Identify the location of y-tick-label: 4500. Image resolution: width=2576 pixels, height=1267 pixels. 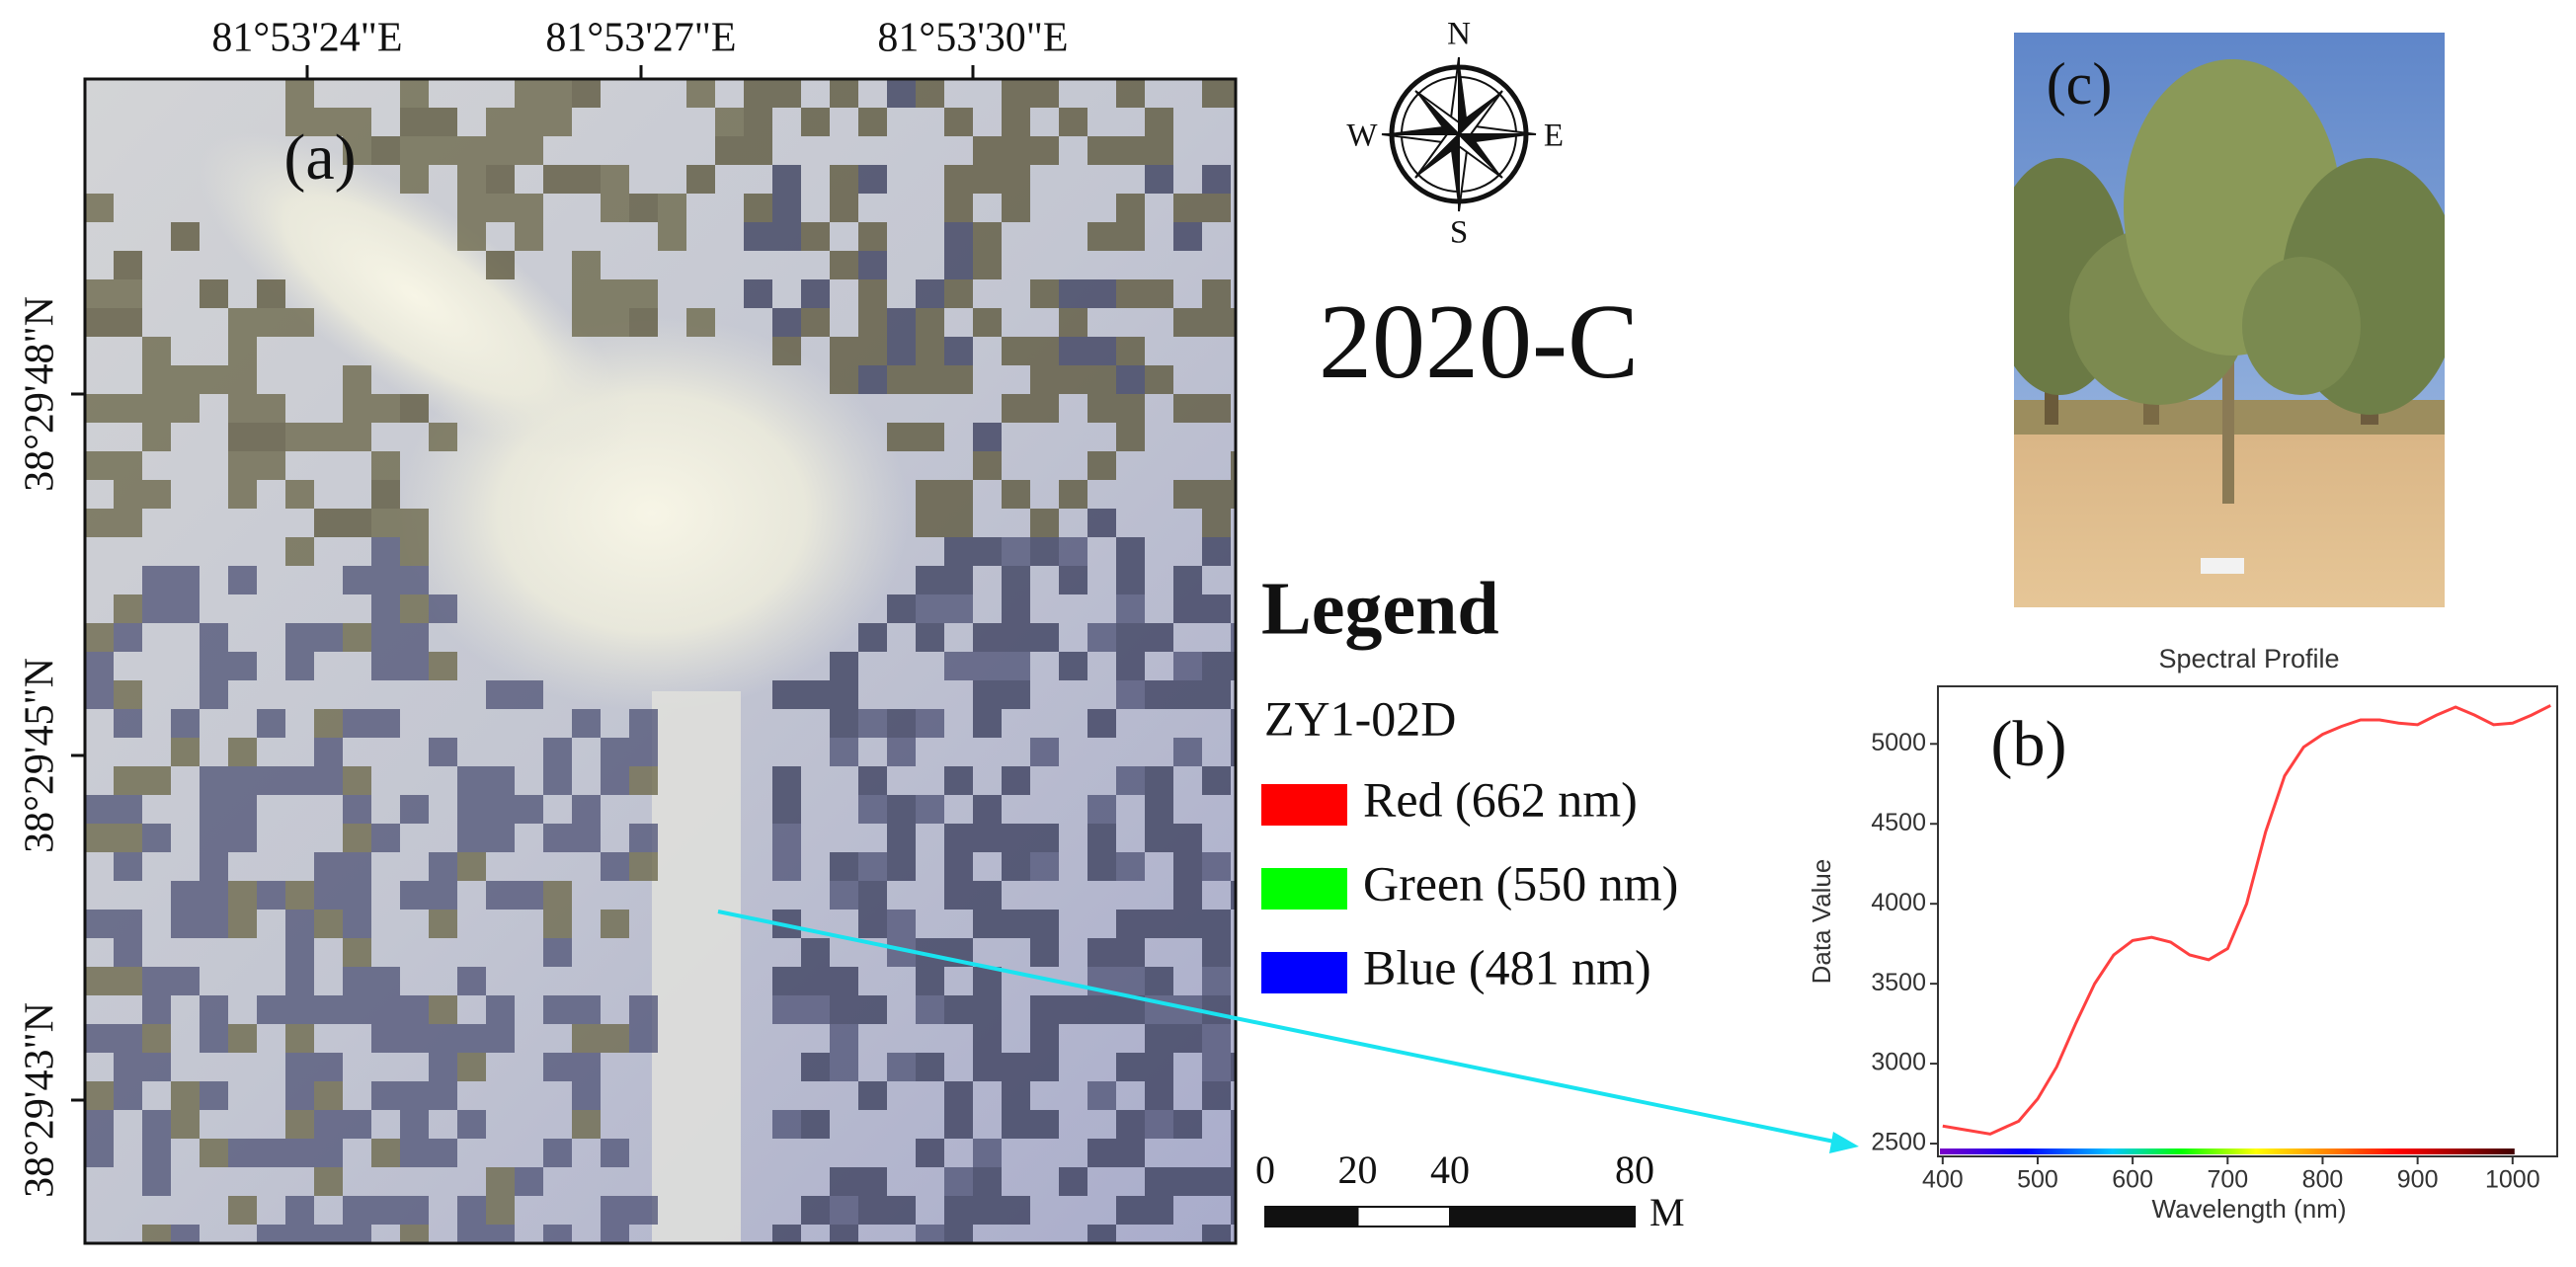
(1898, 822).